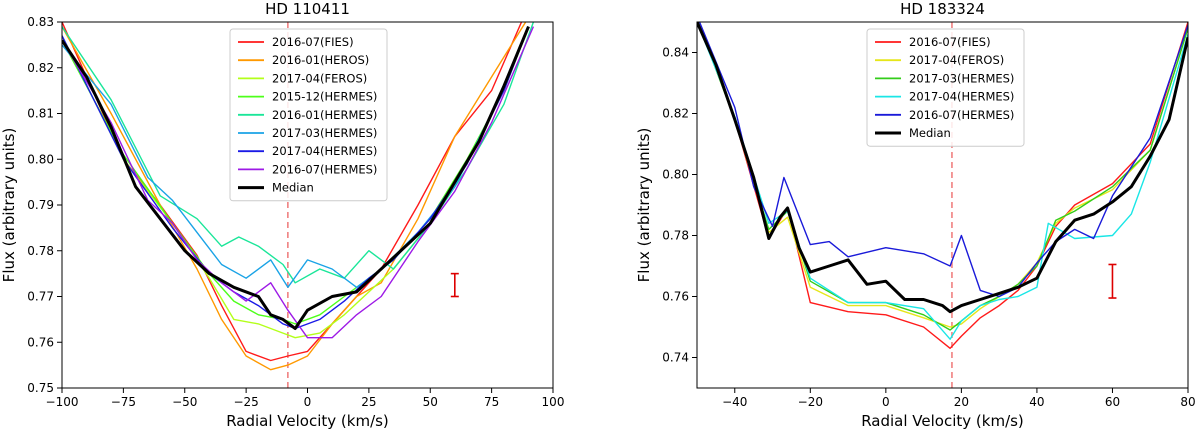 This screenshot has width=1200, height=436. What do you see at coordinates (1112, 402) in the screenshot?
I see `x-tick-label: 60` at bounding box center [1112, 402].